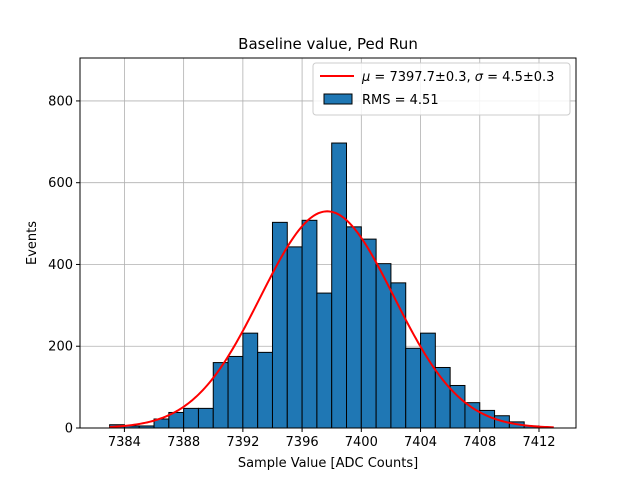  What do you see at coordinates (60, 101) in the screenshot?
I see `y-tick-label: 800` at bounding box center [60, 101].